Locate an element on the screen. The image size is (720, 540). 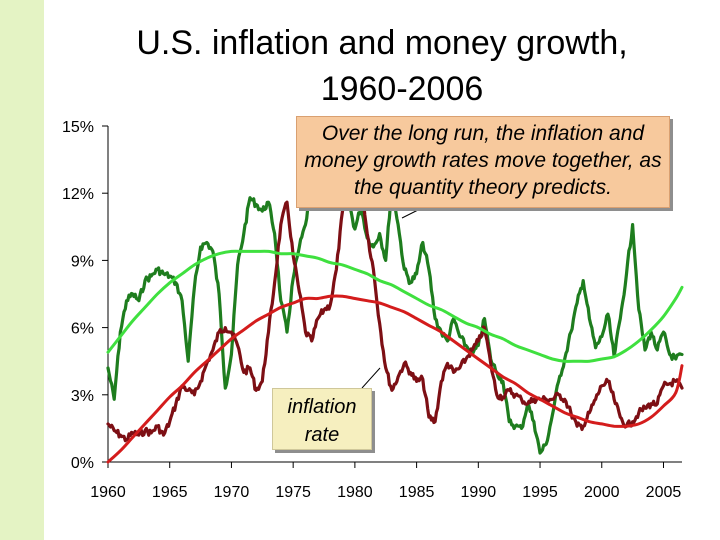
callout-leader-inflation is located at coordinates (371, 378).